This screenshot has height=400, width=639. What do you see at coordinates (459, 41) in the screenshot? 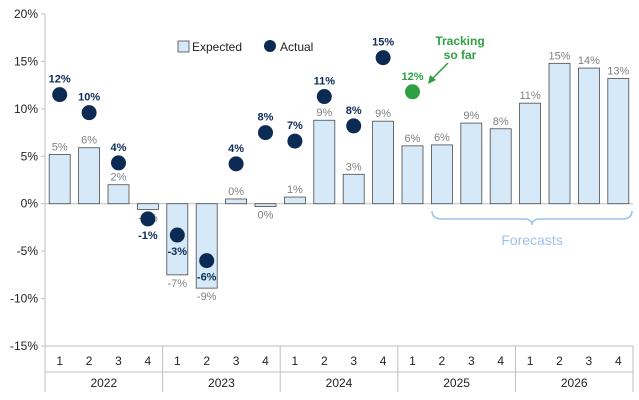
I see `tracking-annotation-line1: Tracking` at bounding box center [459, 41].